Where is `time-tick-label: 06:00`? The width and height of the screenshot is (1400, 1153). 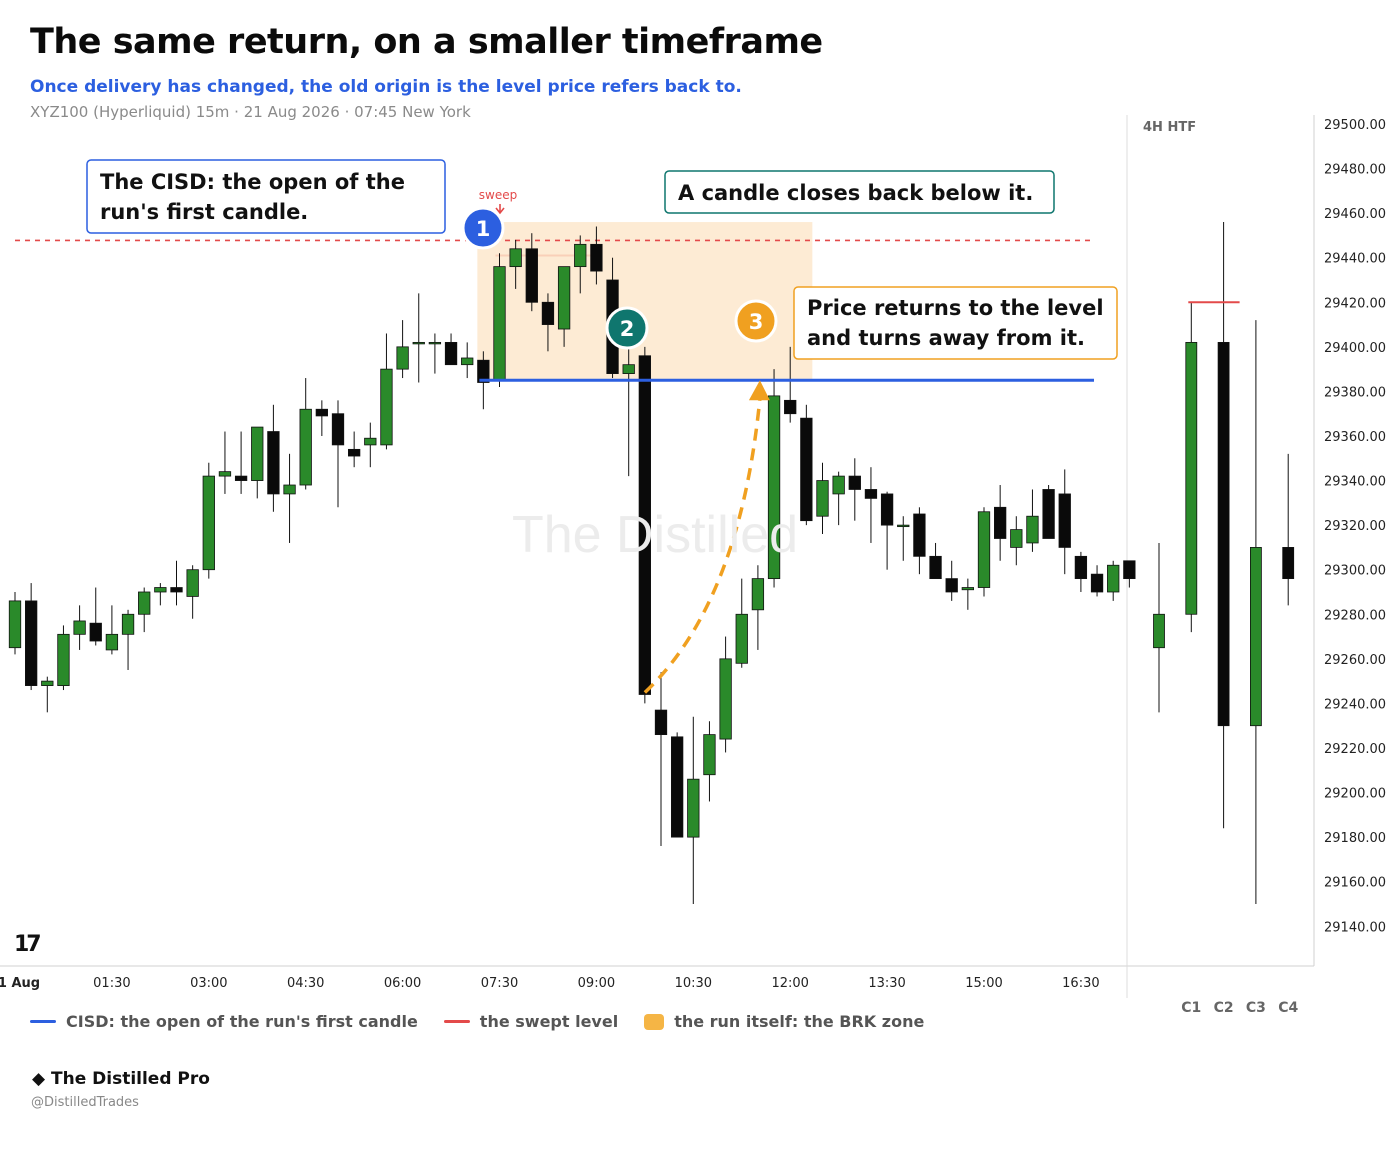
time-tick-label: 06:00 is located at coordinates (402, 983).